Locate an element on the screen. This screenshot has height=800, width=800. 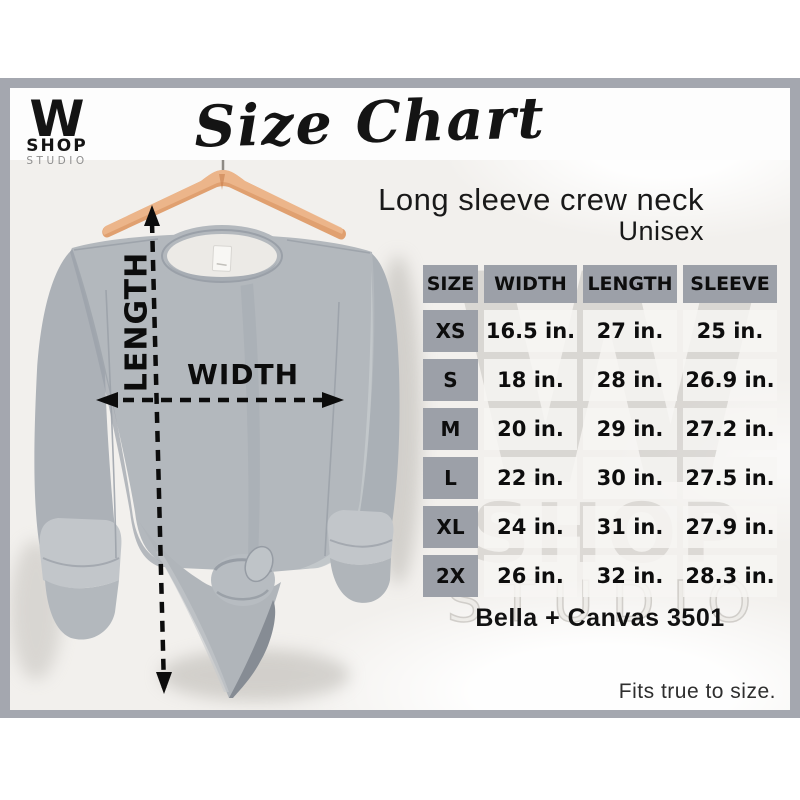
size-cell: S is located at coordinates (450, 380).